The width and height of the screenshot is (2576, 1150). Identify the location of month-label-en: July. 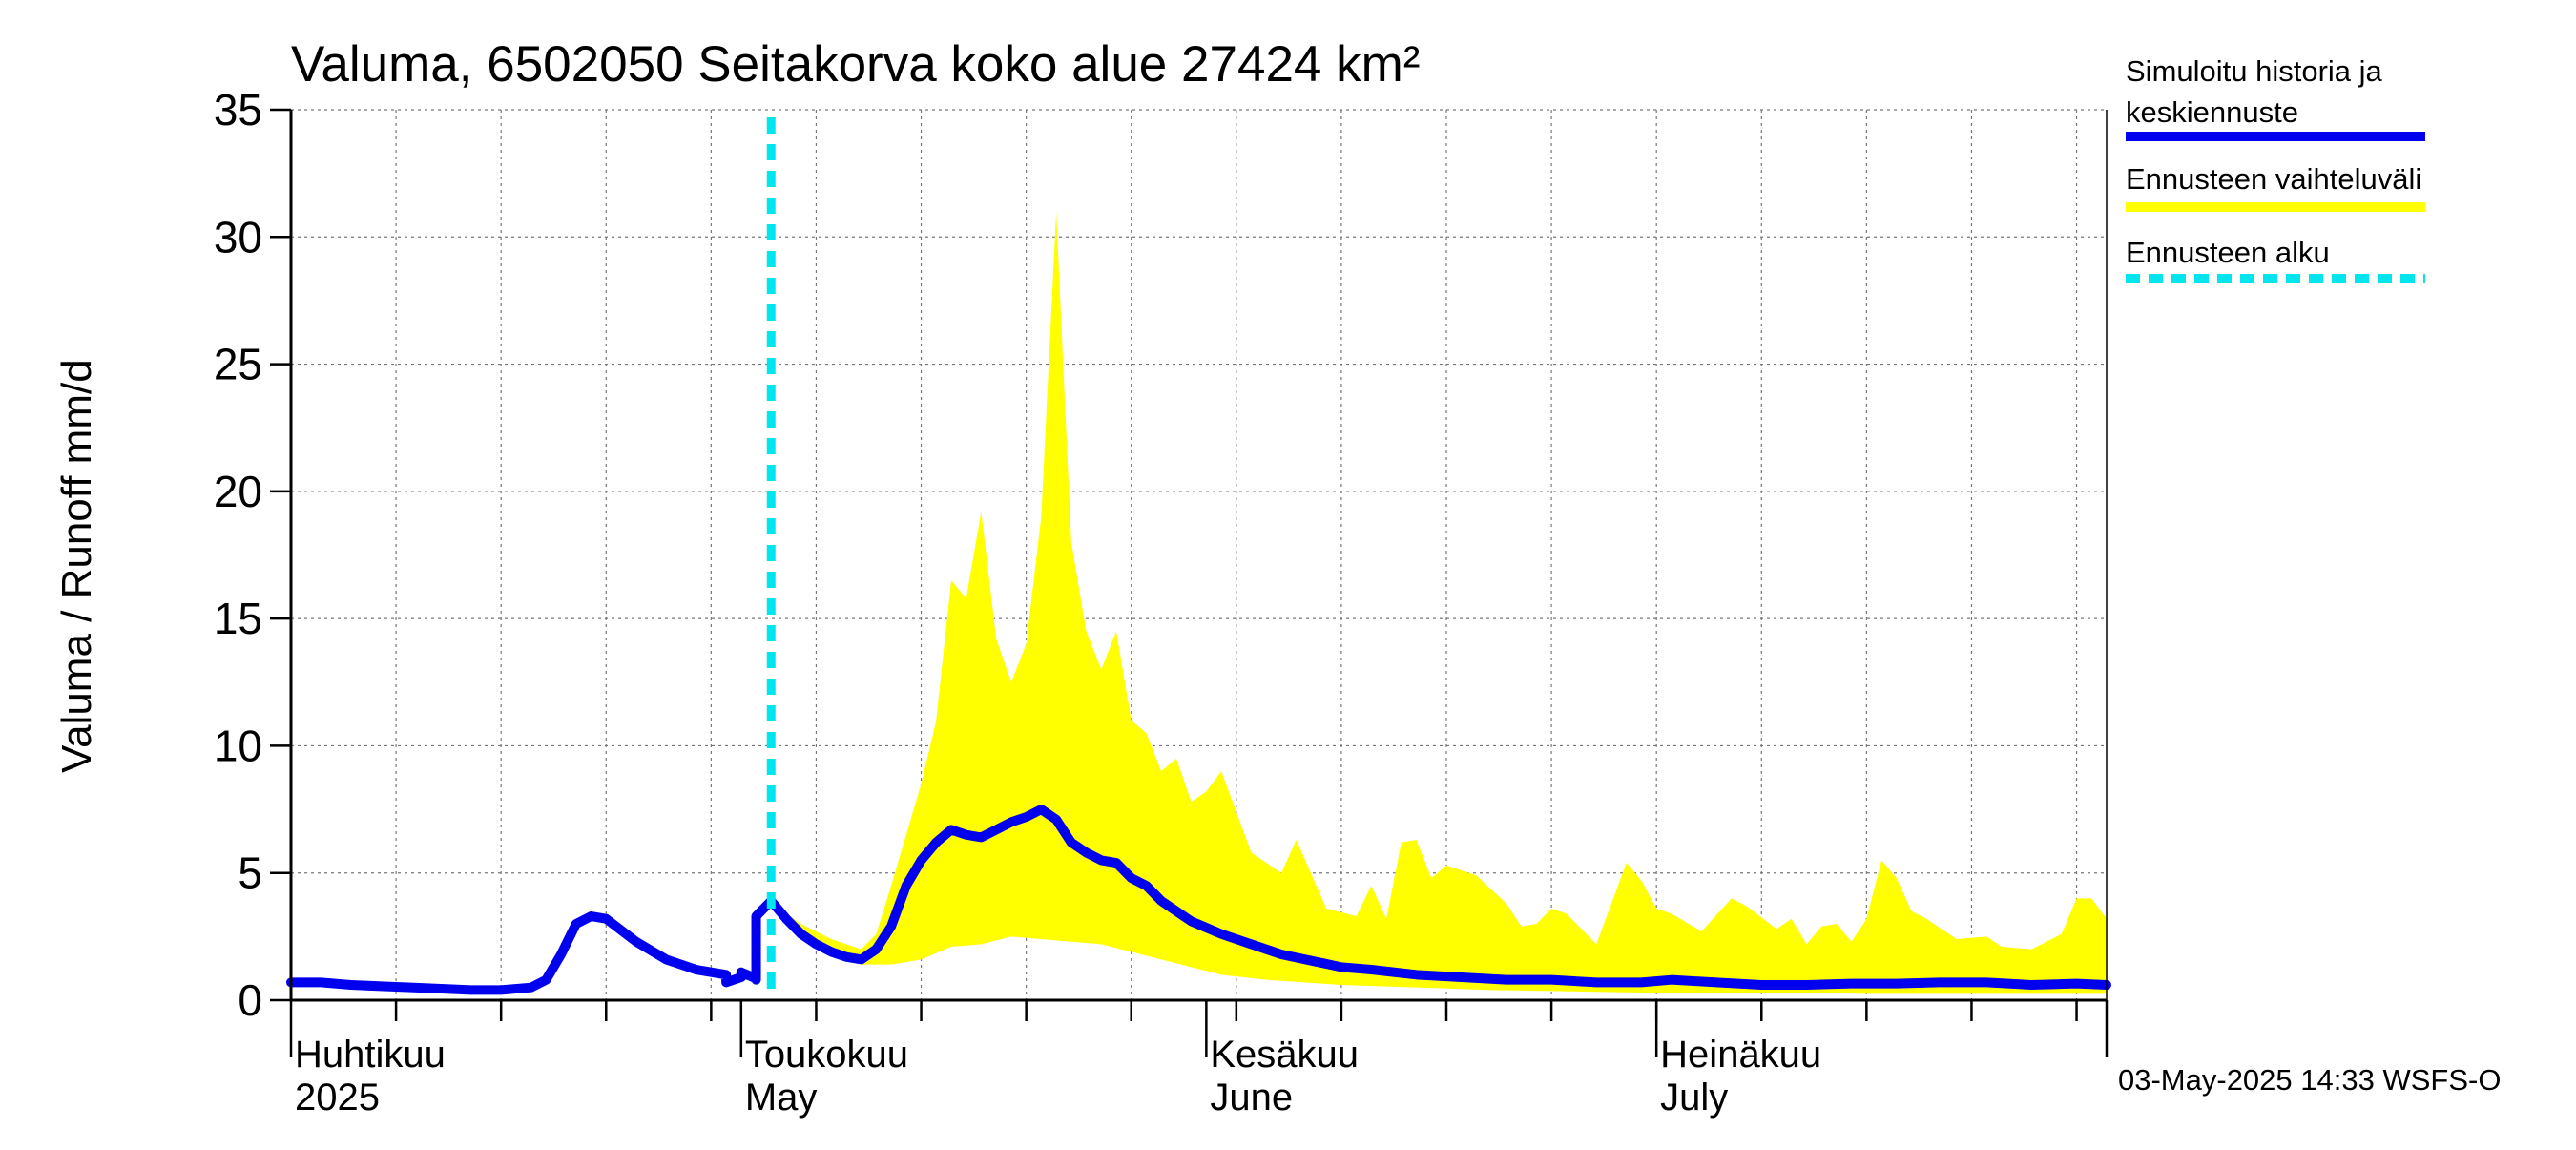
(1694, 1098).